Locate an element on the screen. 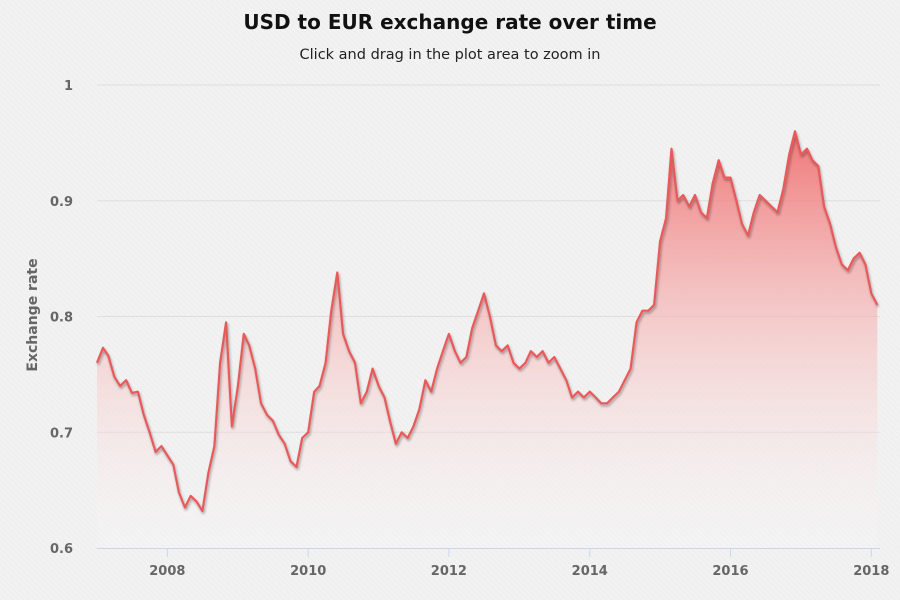 Image resolution: width=900 pixels, height=600 pixels. x-tick-label: 2018 is located at coordinates (871, 571).